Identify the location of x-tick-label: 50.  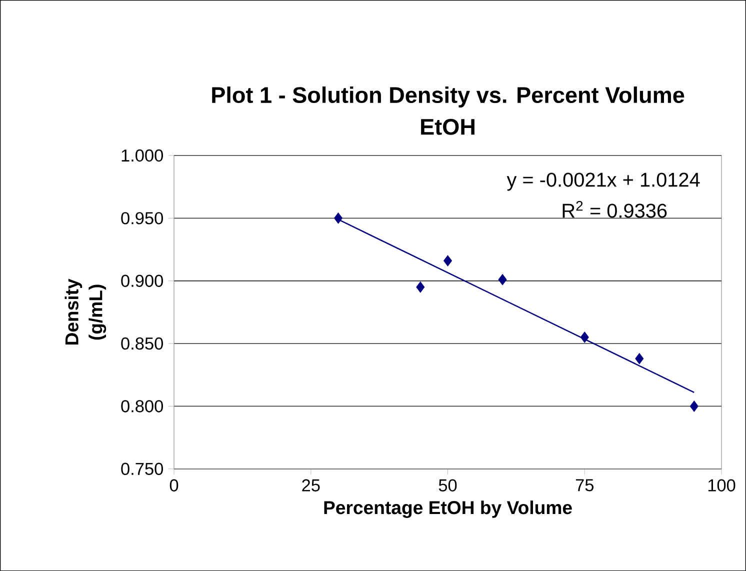
(447, 485).